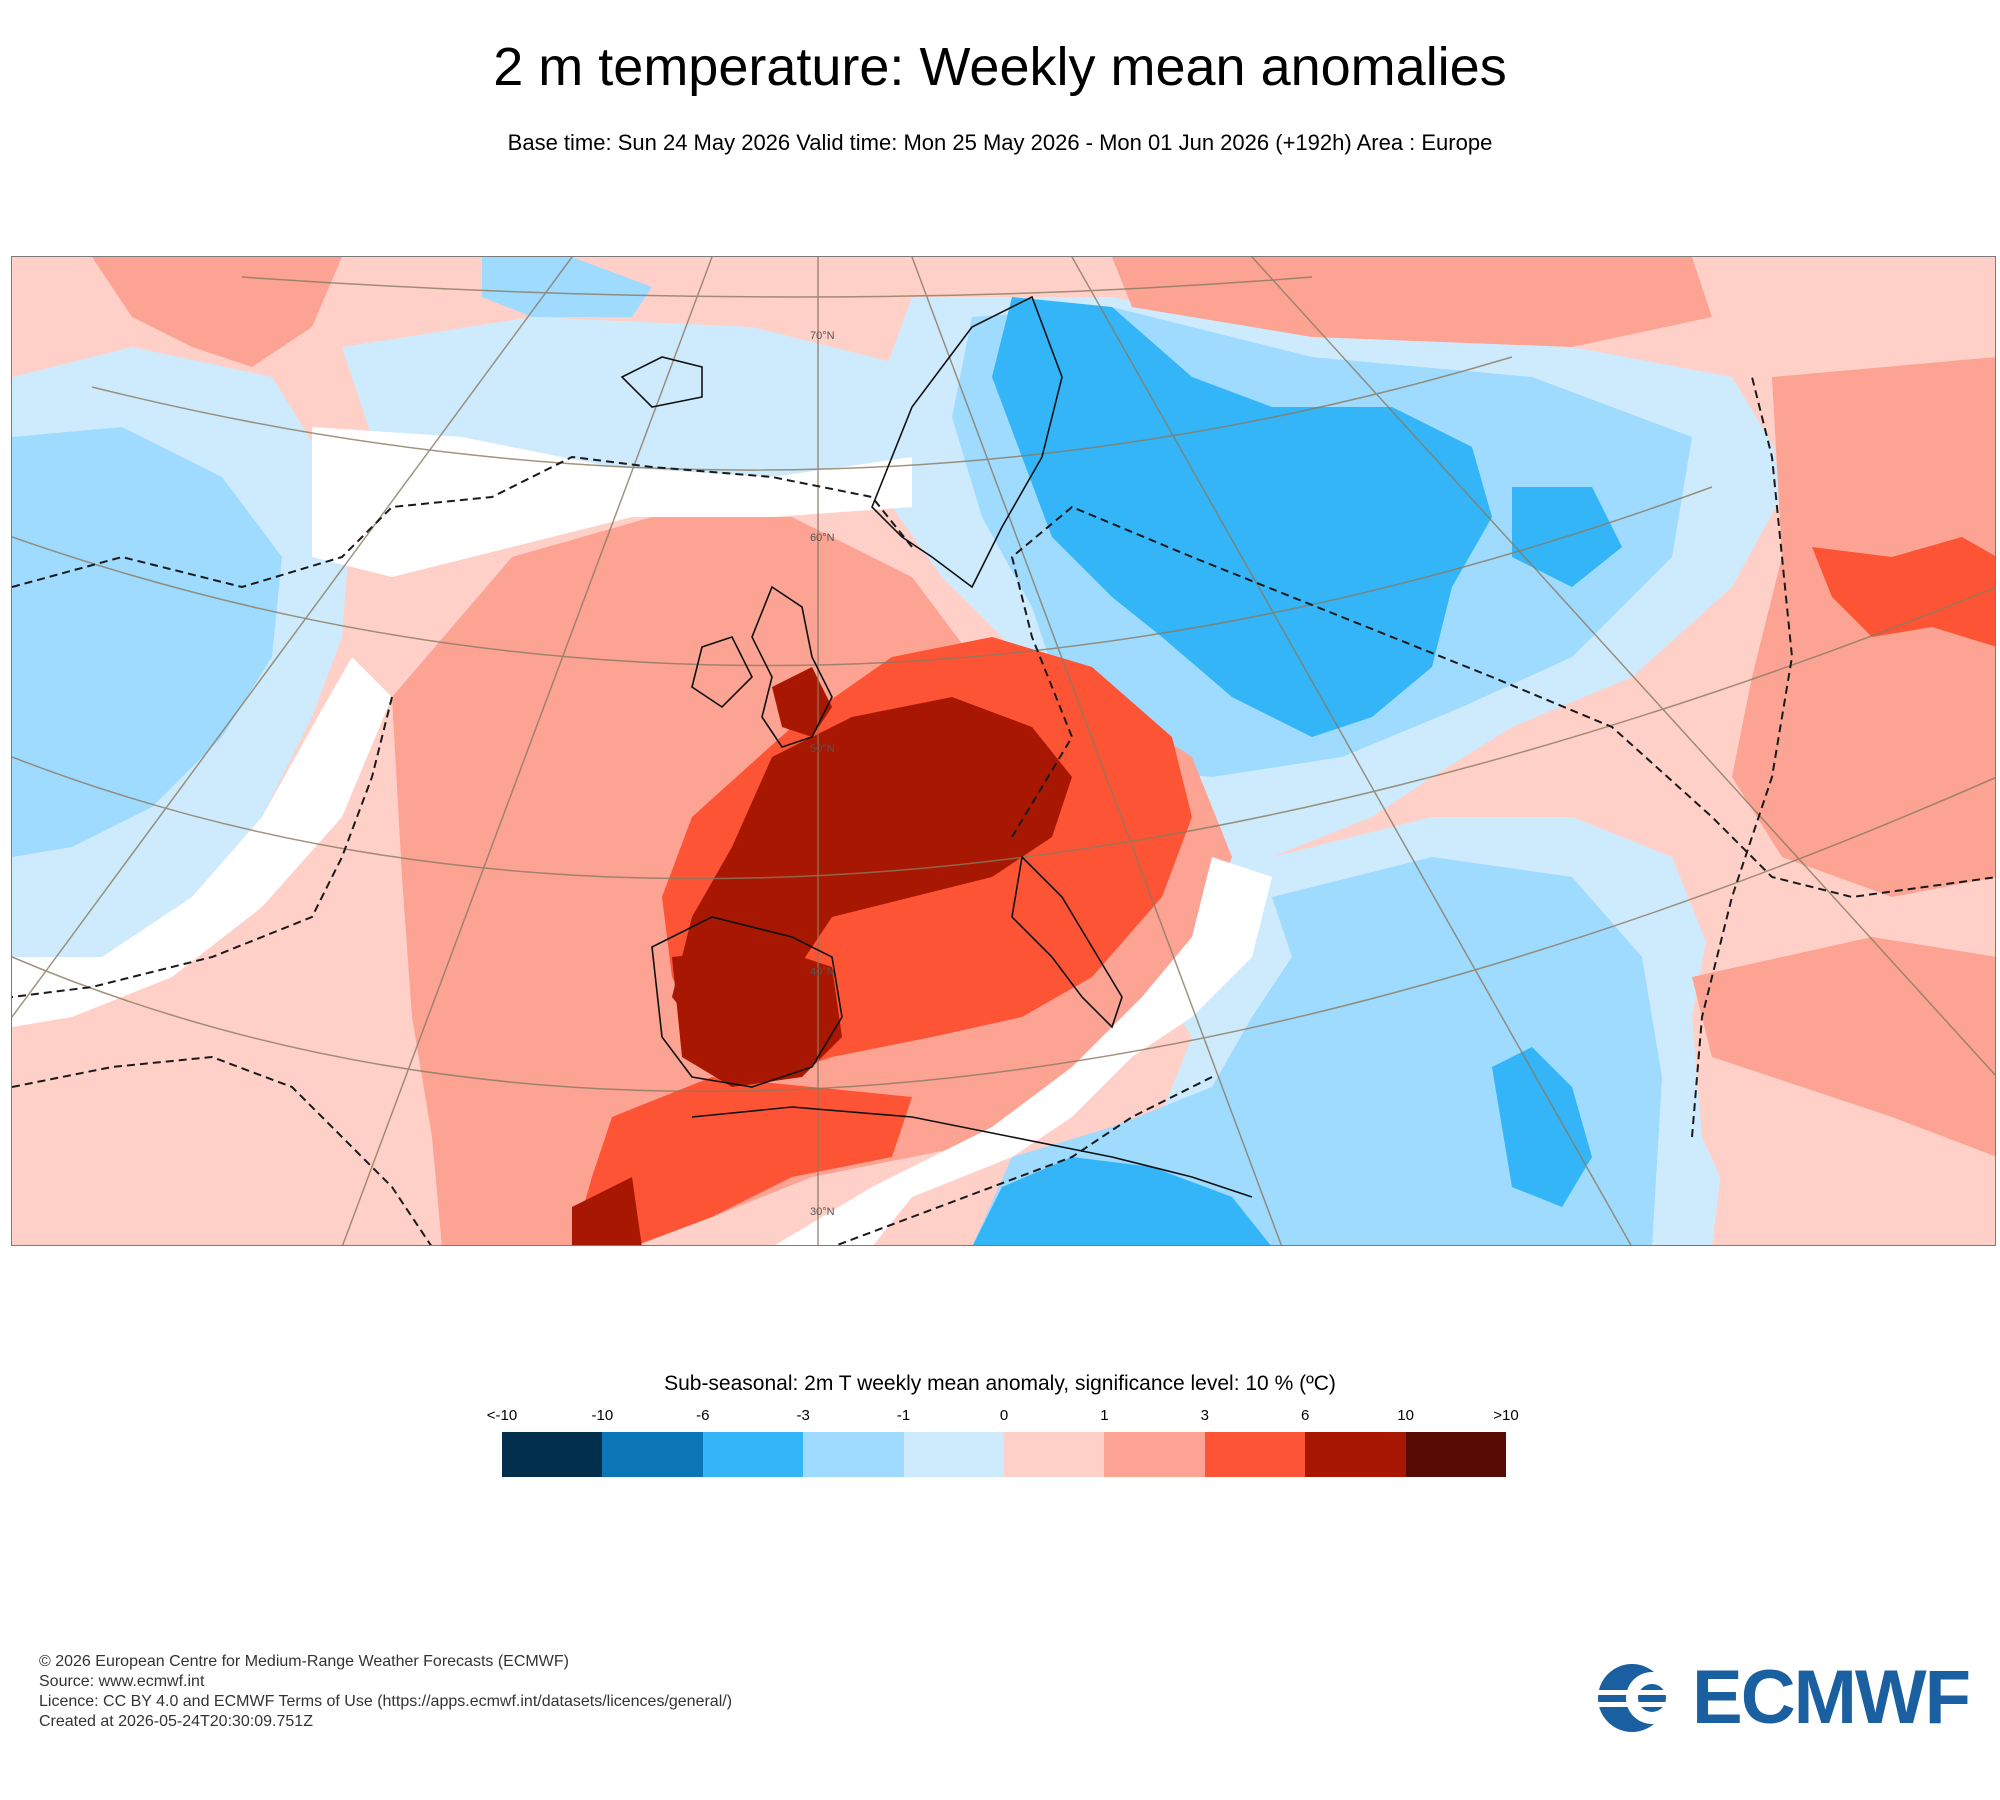 The width and height of the screenshot is (2000, 1800). I want to click on region-britain-anomaly-max, so click(802, 702).